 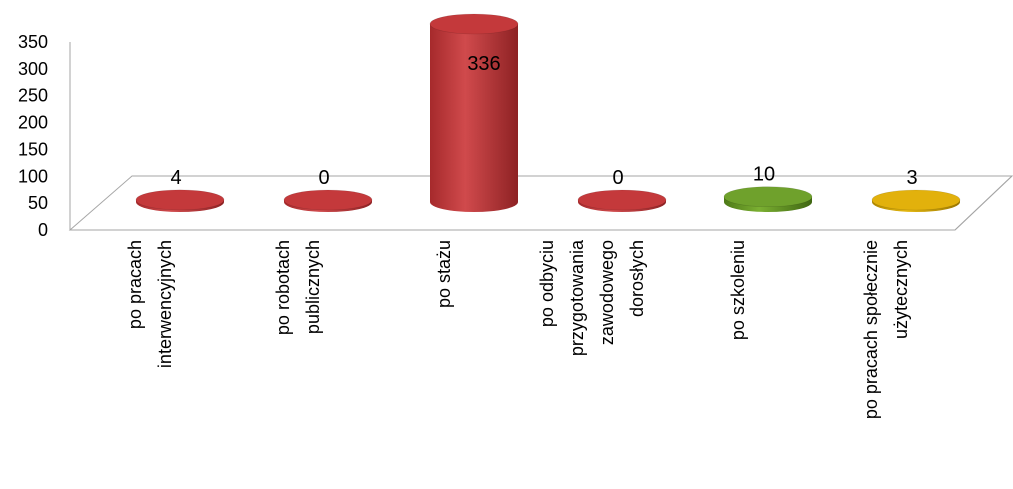 I want to click on y-tick-label: 200, so click(x=33, y=123).